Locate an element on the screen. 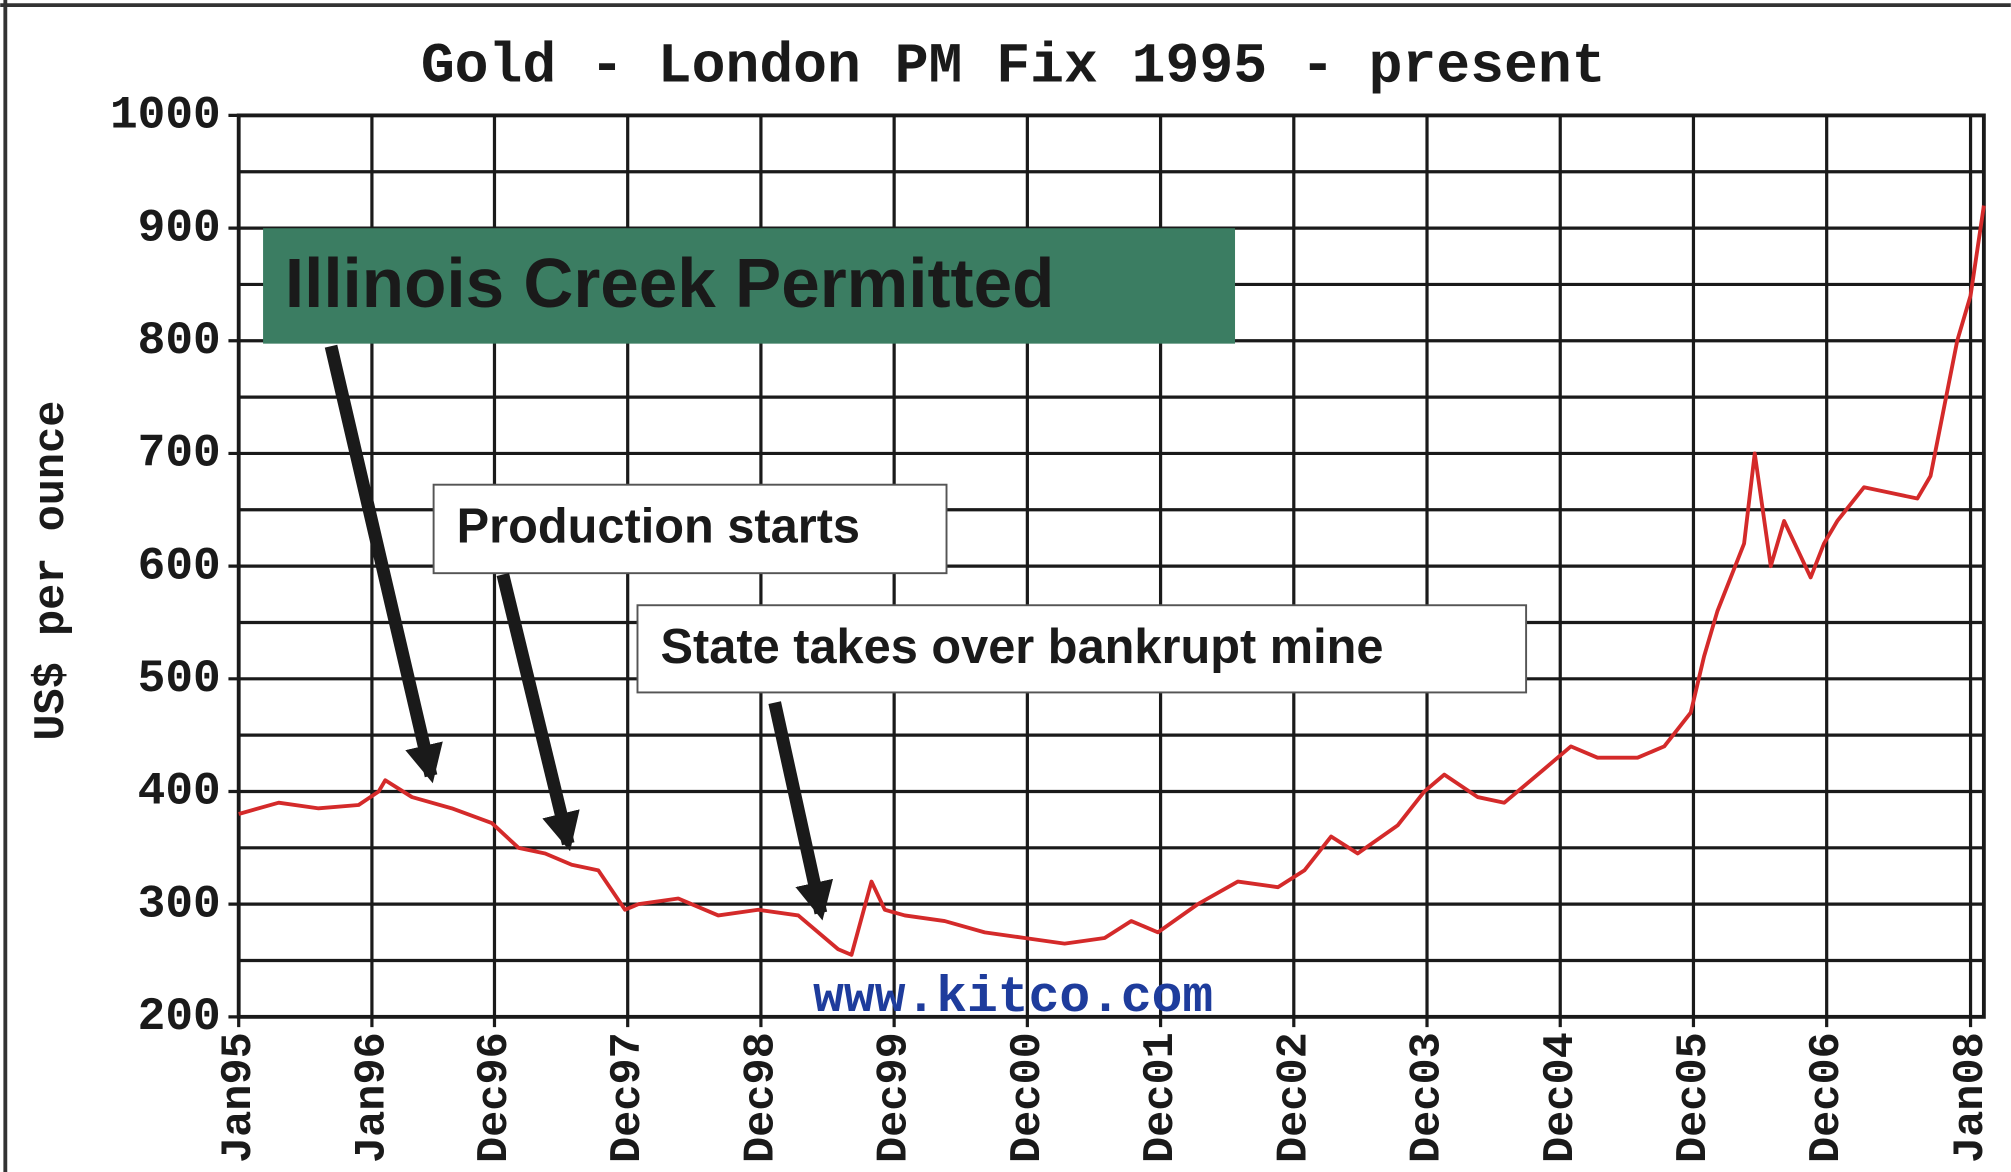 The width and height of the screenshot is (2011, 1172). annotation: State takes over bankrupt mine is located at coordinates (1022, 647).